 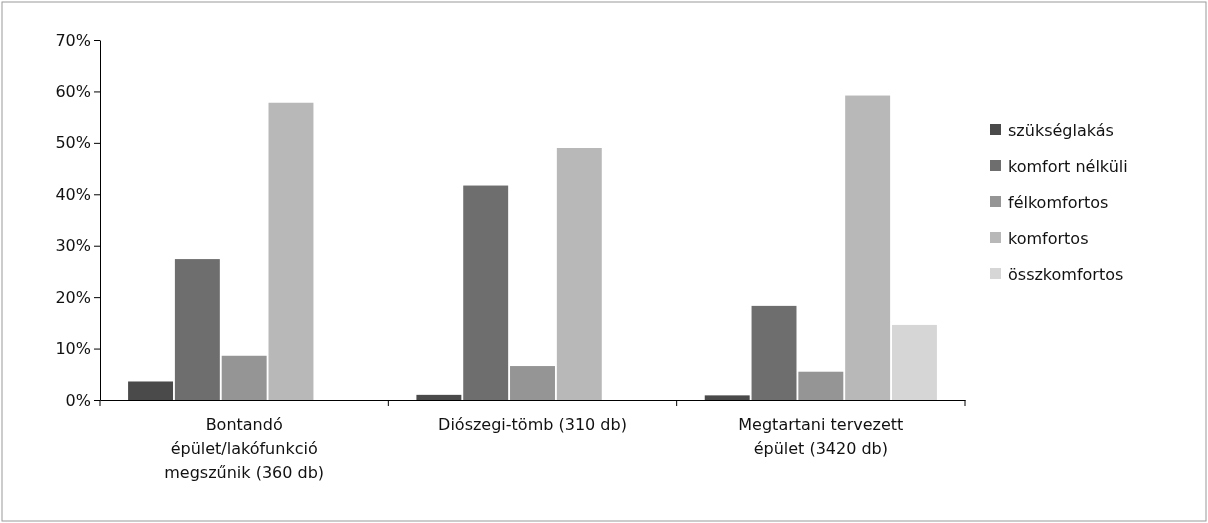 What do you see at coordinates (73, 246) in the screenshot?
I see `y-tick-label: 30%` at bounding box center [73, 246].